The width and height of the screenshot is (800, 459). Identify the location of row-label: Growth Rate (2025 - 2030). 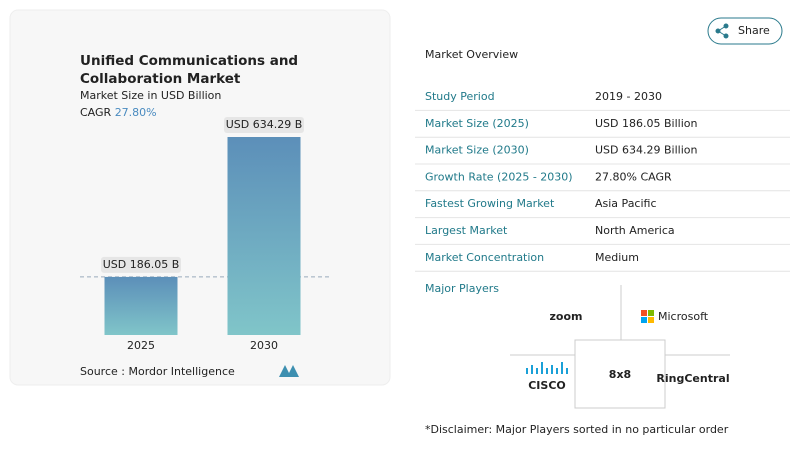
(499, 176).